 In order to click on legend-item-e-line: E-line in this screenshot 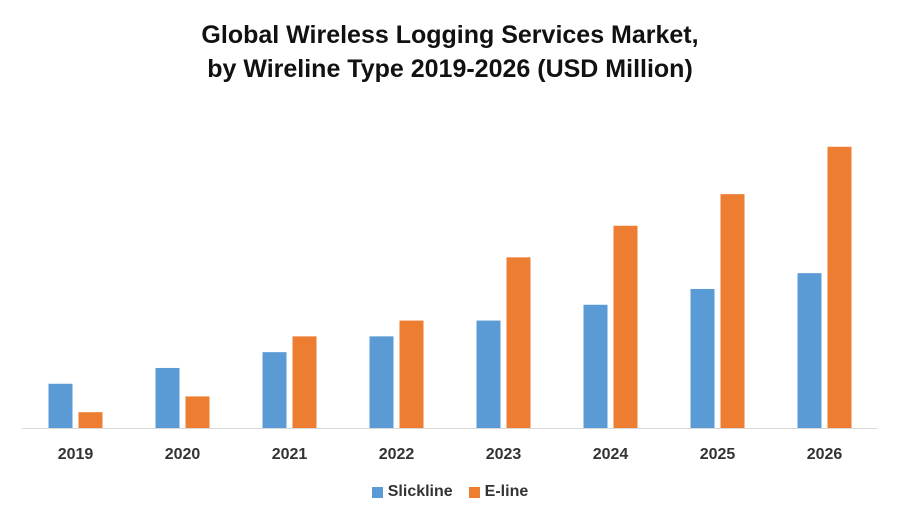, I will do `click(498, 492)`.